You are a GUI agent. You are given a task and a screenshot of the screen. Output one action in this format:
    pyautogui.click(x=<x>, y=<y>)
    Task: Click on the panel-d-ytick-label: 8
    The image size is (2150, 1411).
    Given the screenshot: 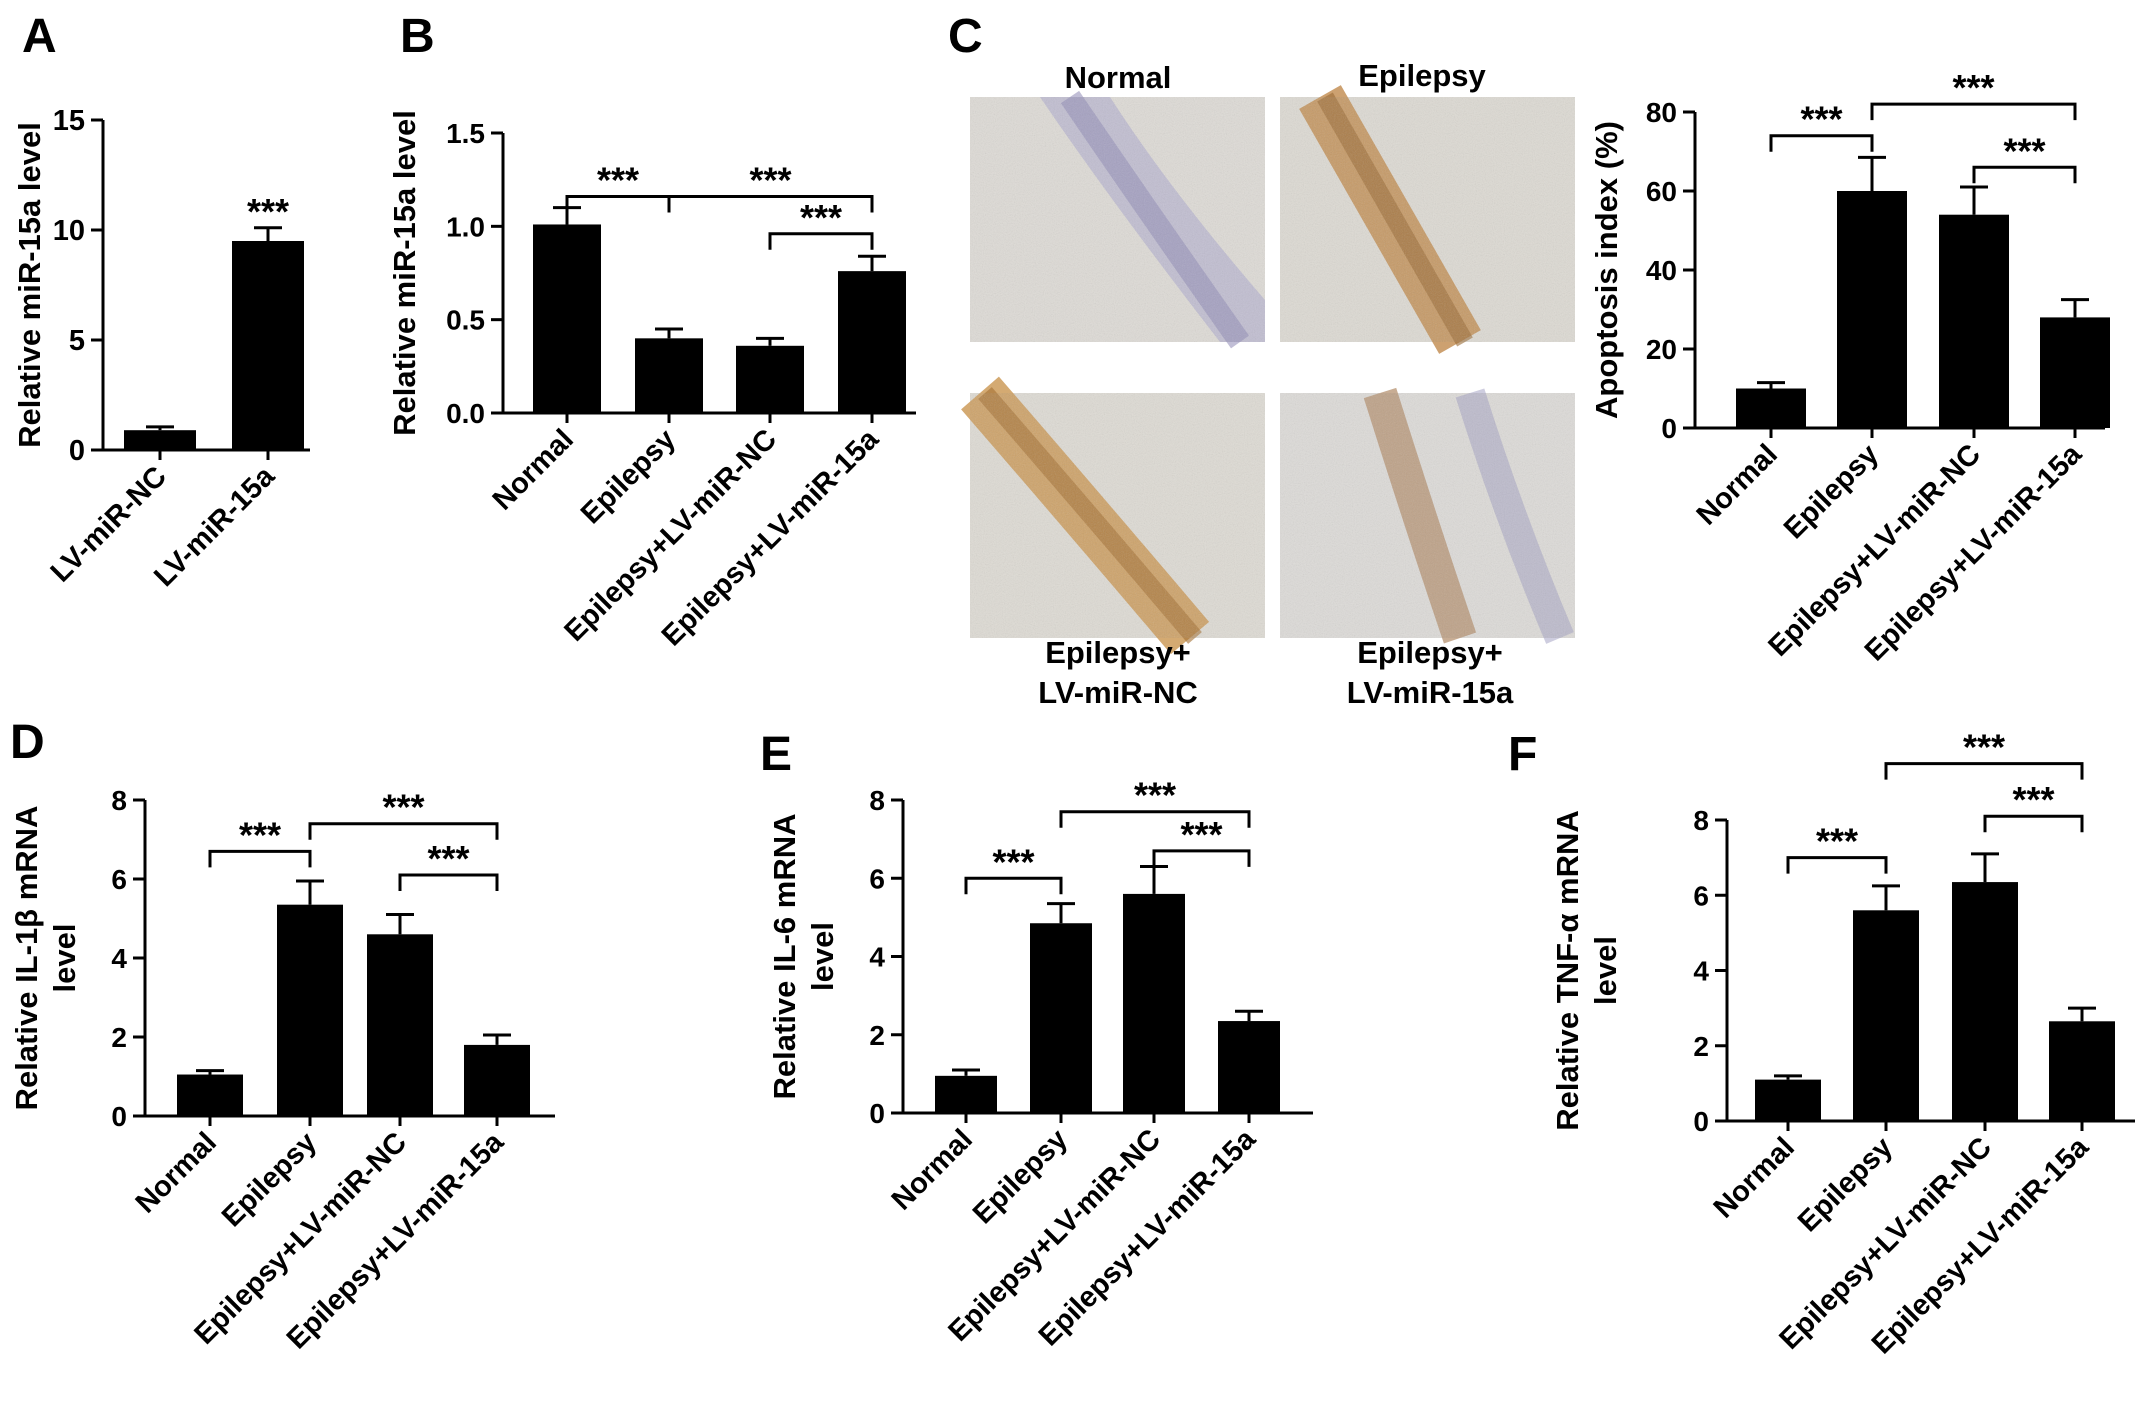 What is the action you would take?
    pyautogui.click(x=119, y=800)
    